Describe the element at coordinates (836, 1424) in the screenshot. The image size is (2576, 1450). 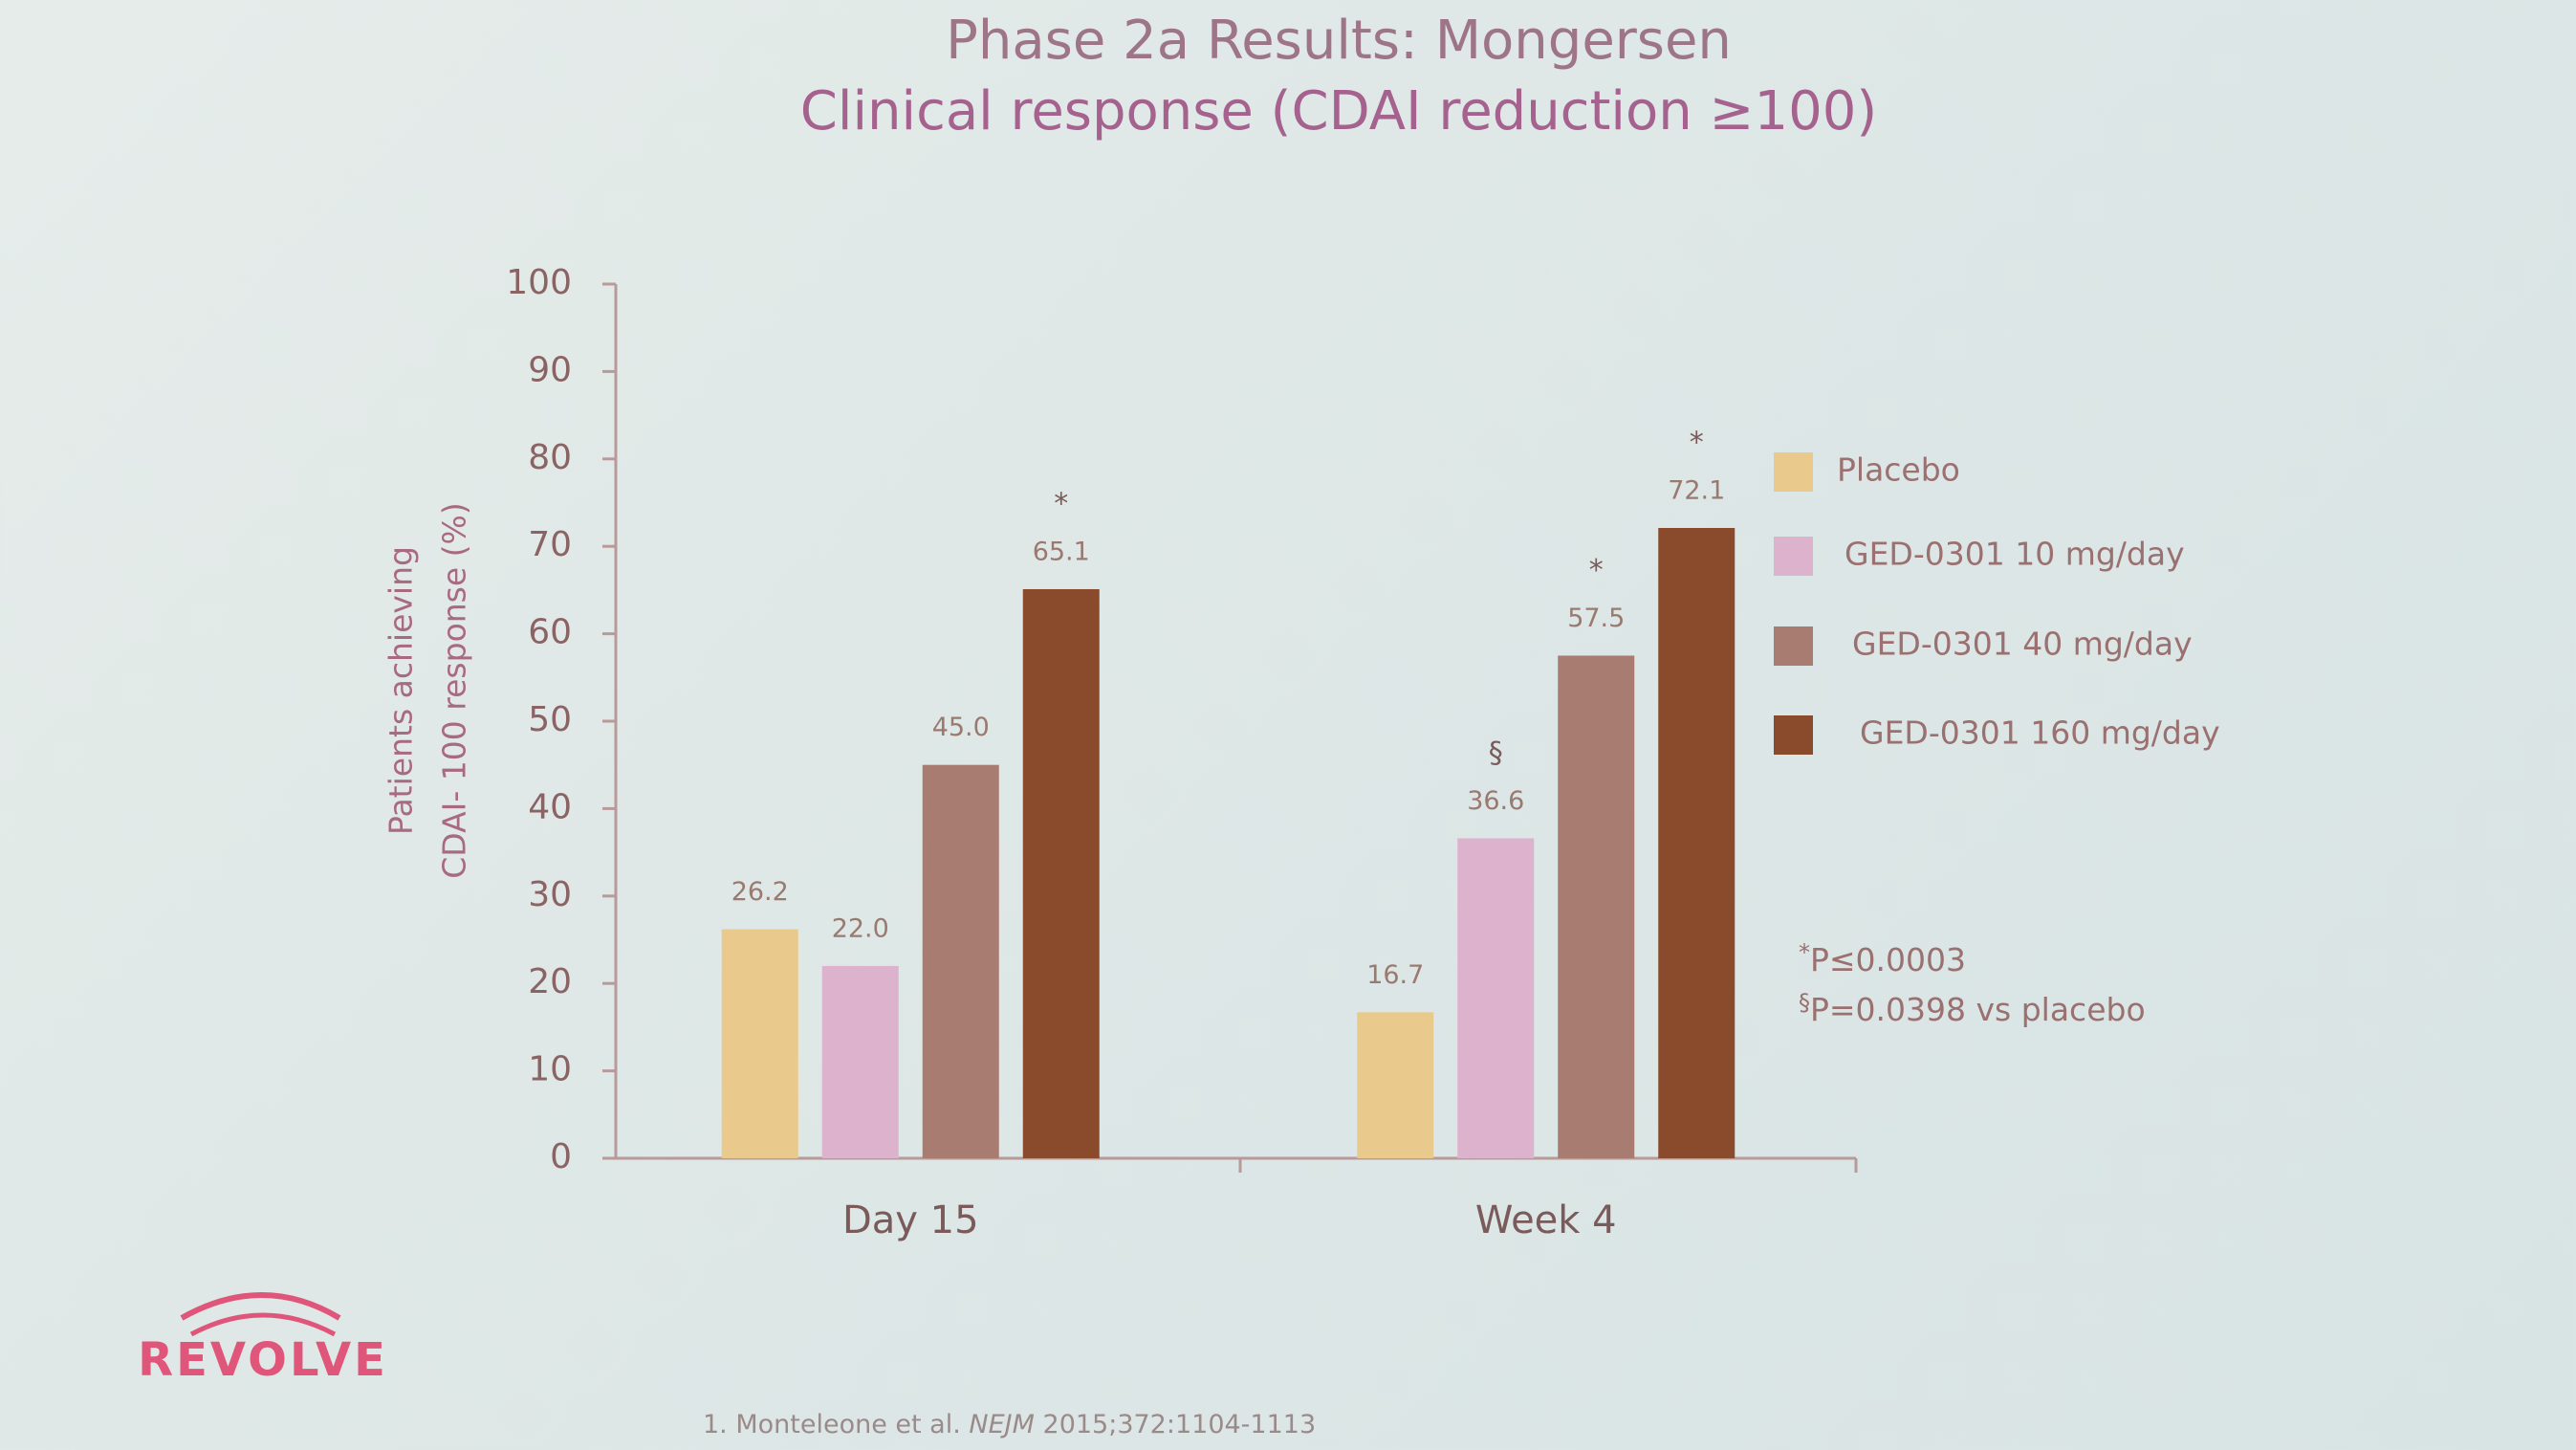
I see `citation-text: 1. Monteleone et al.` at that location.